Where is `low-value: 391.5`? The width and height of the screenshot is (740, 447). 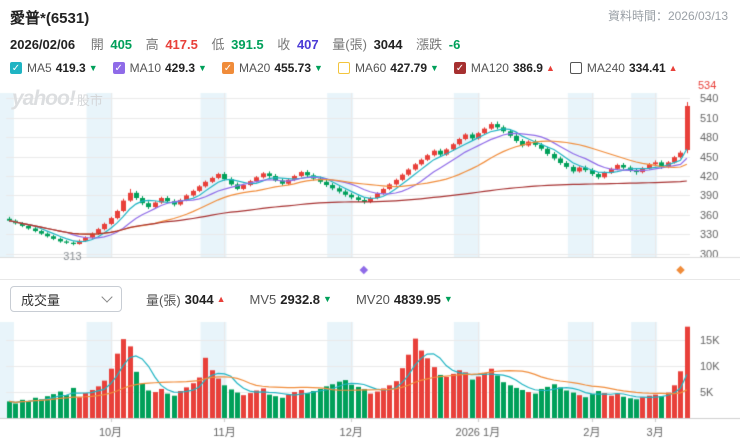 low-value: 391.5 is located at coordinates (247, 44).